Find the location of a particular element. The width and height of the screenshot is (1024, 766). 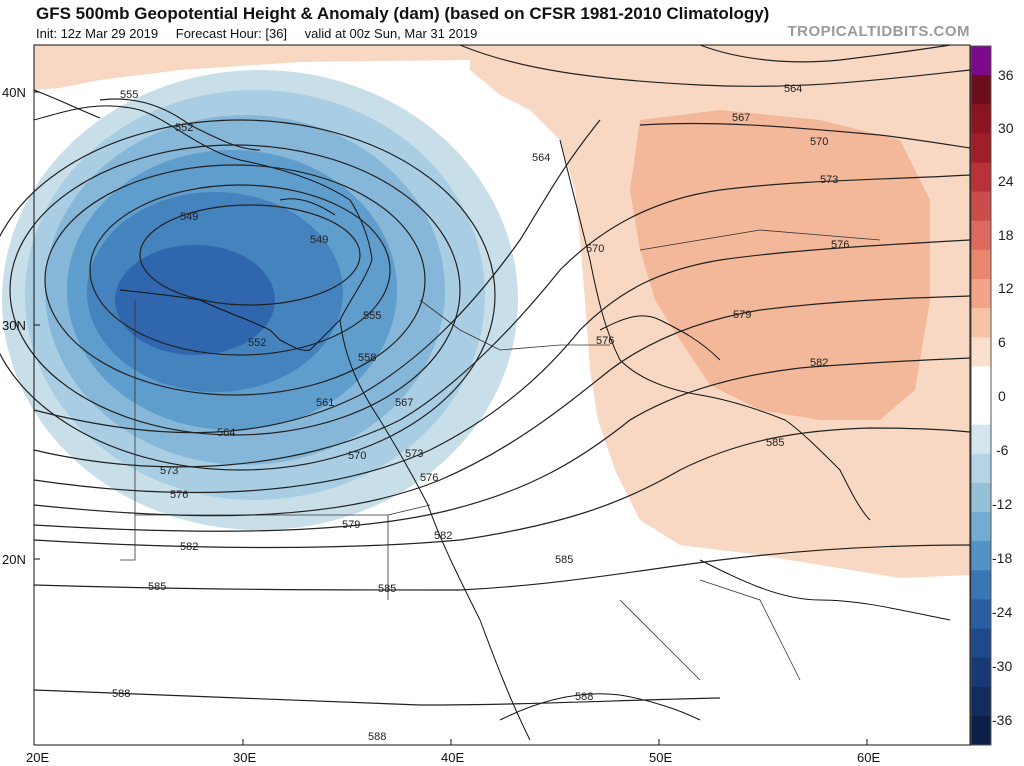

colorbar-label: 12 is located at coordinates (1006, 288).